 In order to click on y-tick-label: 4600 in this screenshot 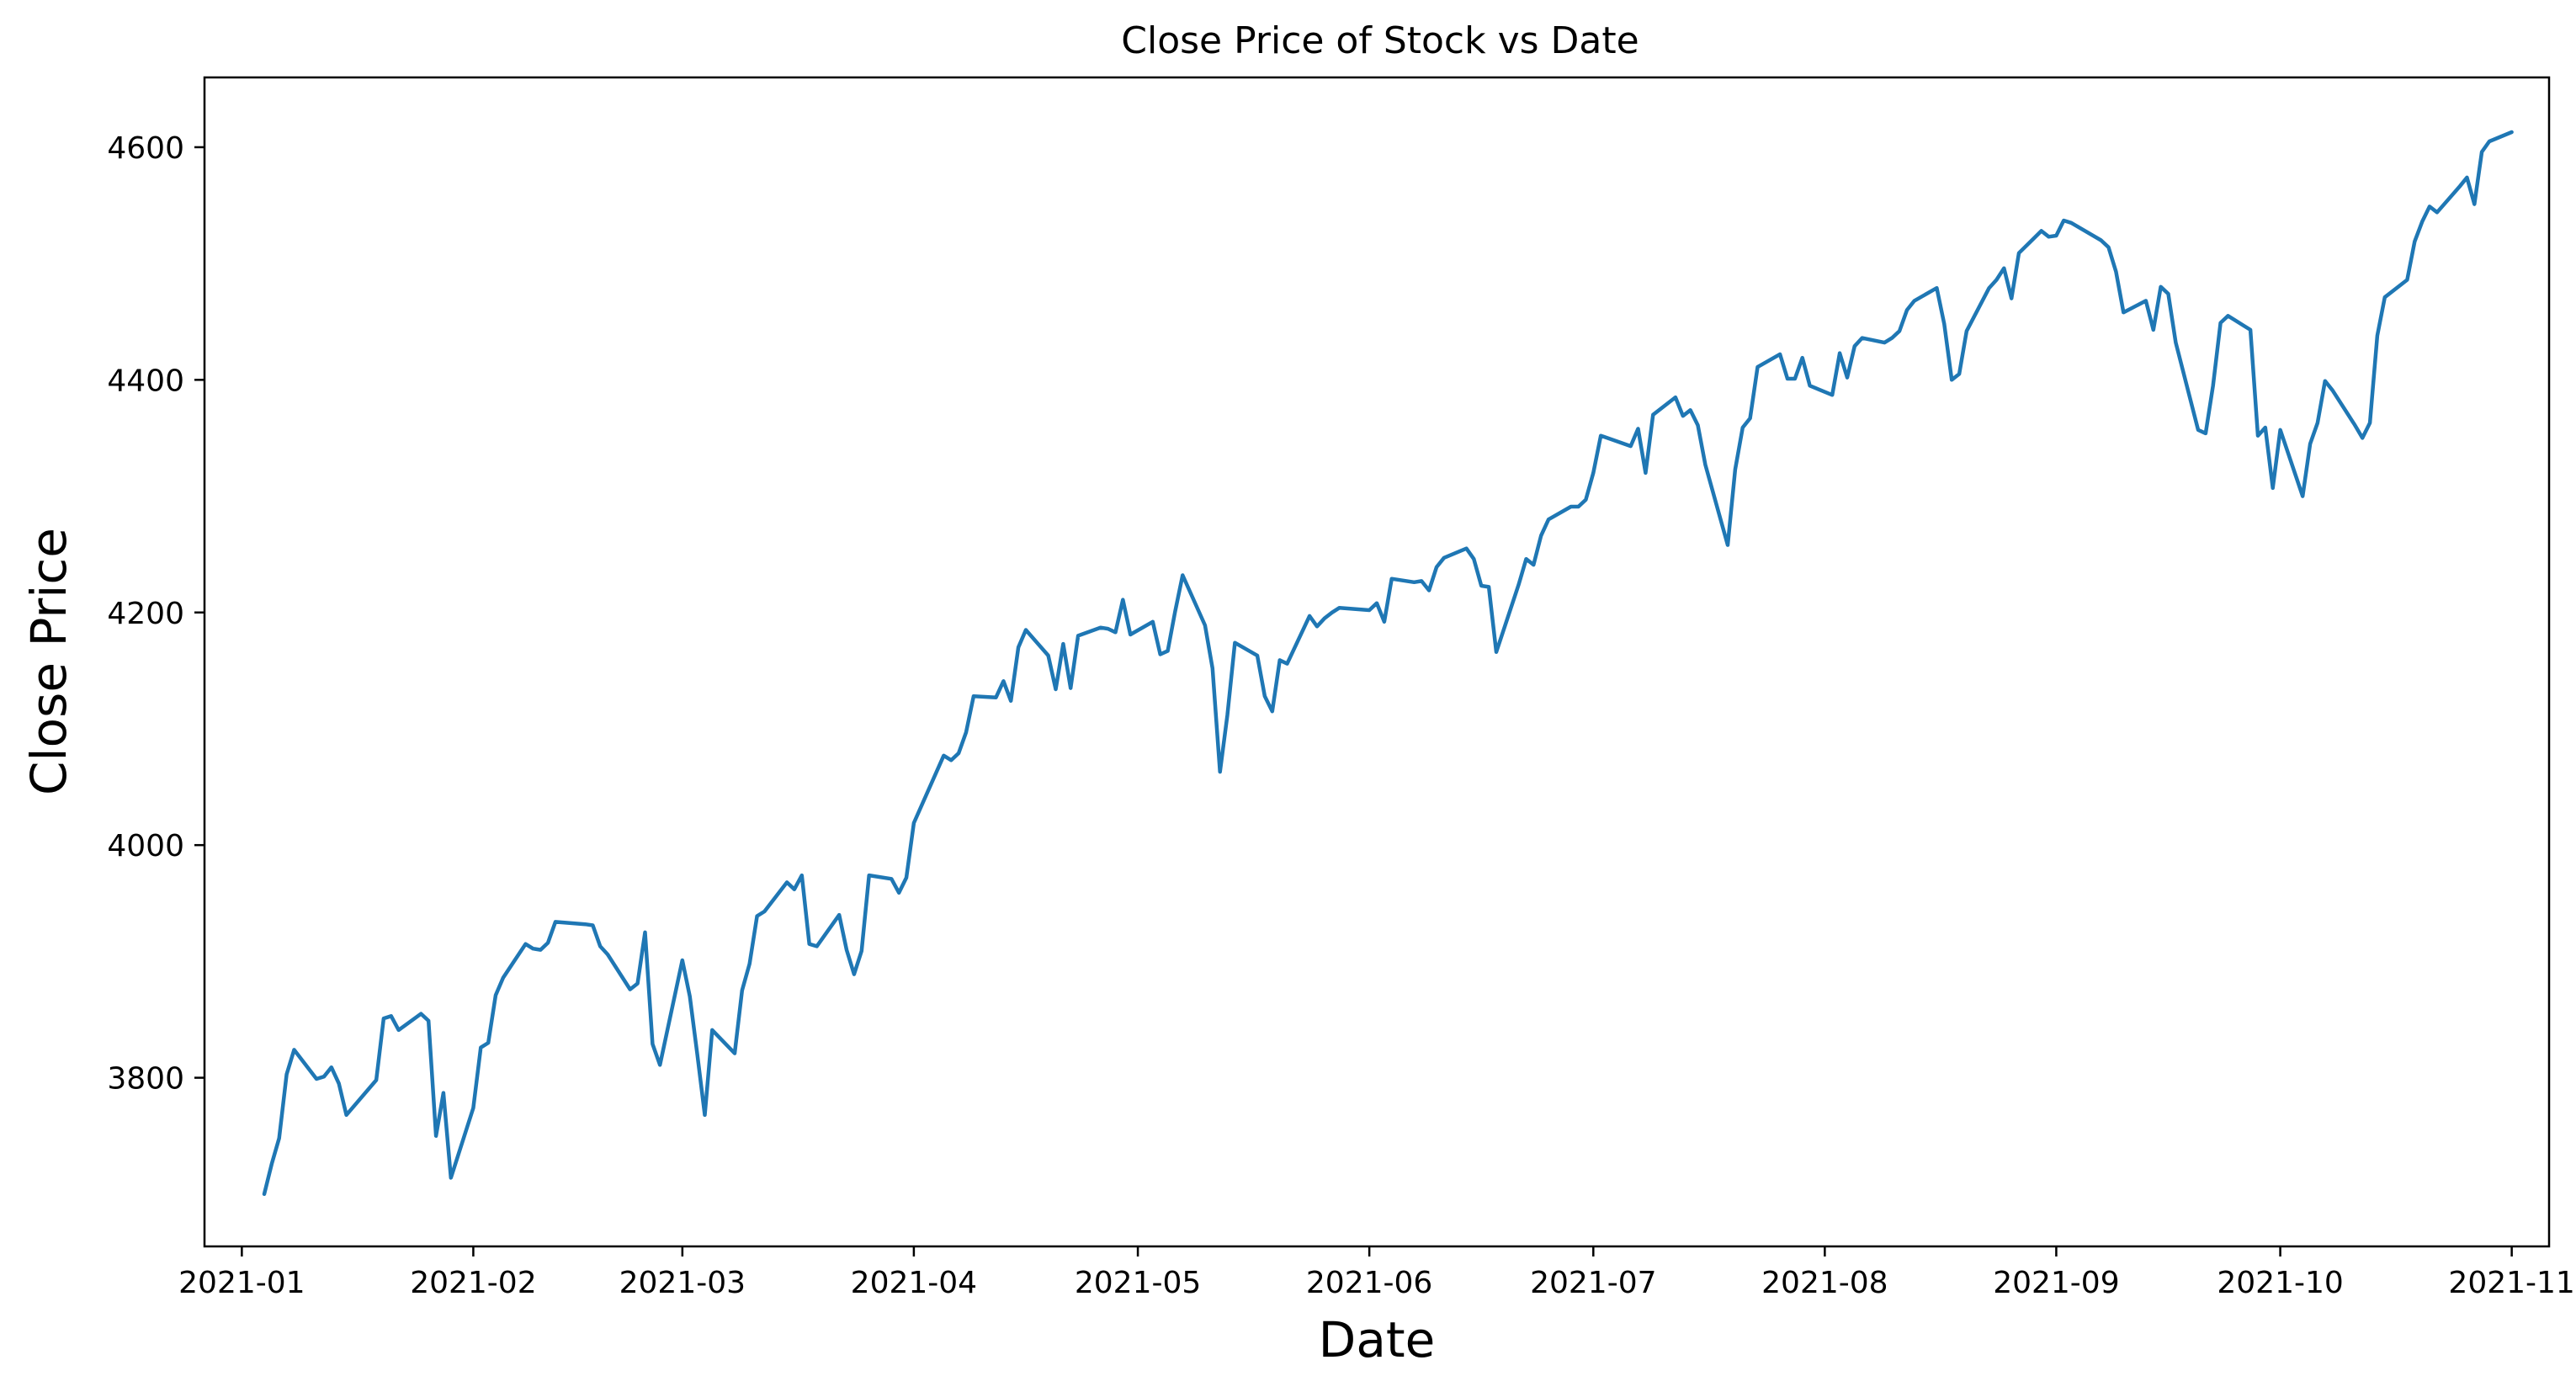, I will do `click(146, 148)`.